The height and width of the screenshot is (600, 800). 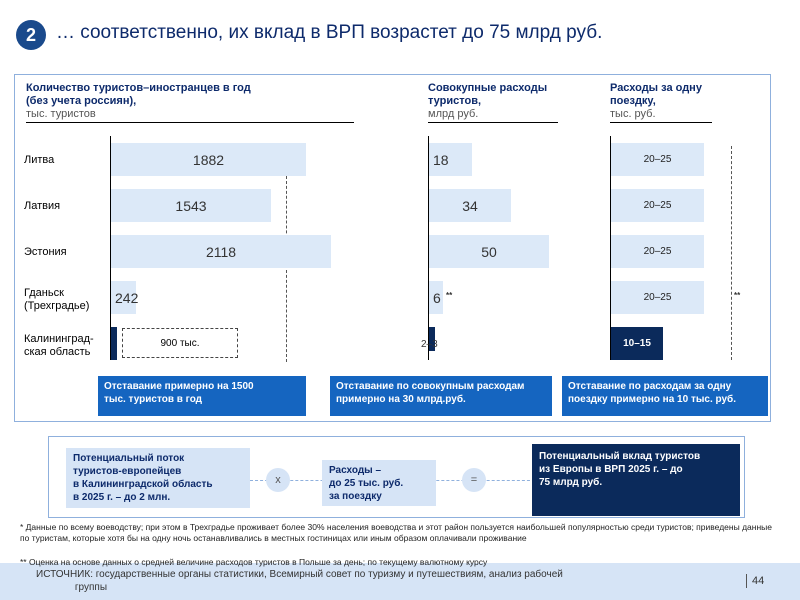 I want to click on tourists-column-unit: тыс. туристов, so click(x=61, y=114).